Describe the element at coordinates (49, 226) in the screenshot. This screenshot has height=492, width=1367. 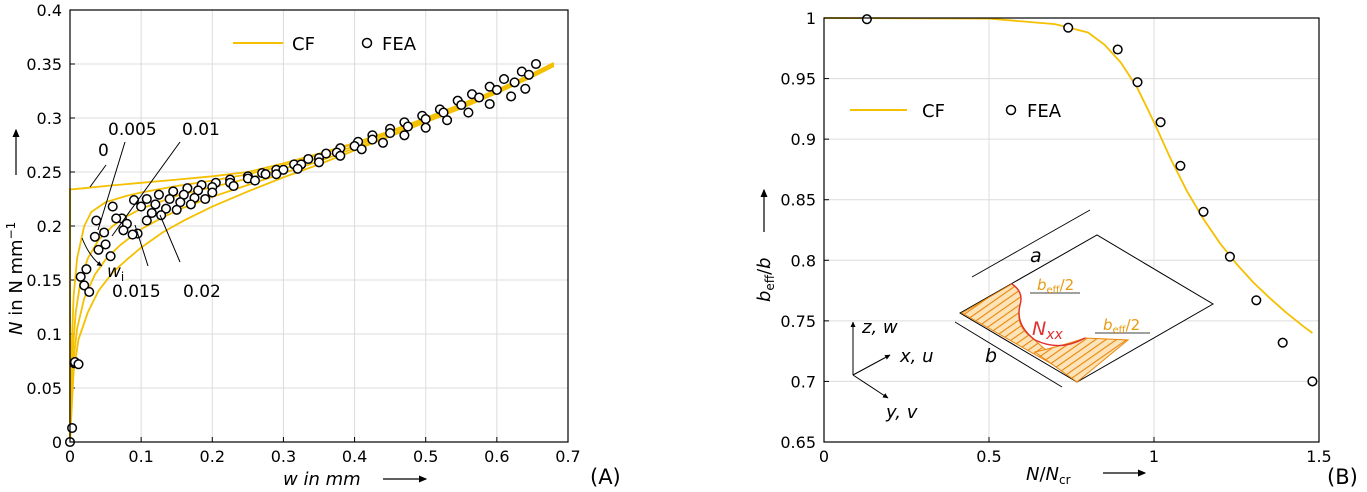
I see `y-tick-label: 0.2` at that location.